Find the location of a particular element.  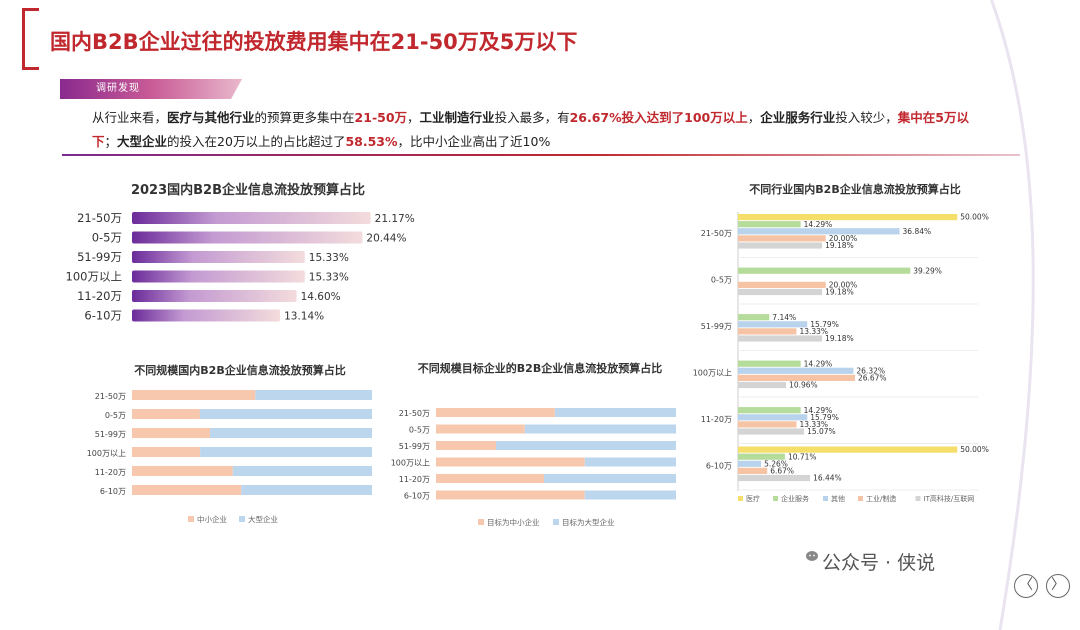

industry-value-label: 50.00% is located at coordinates (974, 449).